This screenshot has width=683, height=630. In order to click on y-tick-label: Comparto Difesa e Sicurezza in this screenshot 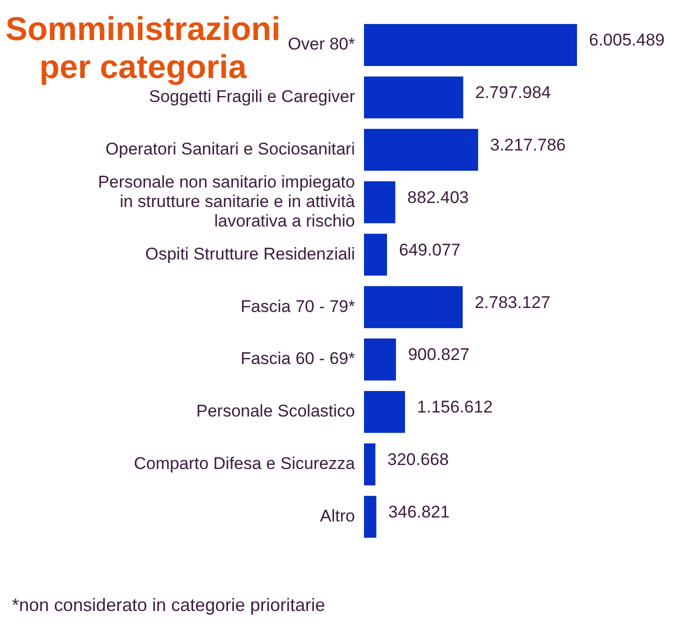, I will do `click(245, 464)`.